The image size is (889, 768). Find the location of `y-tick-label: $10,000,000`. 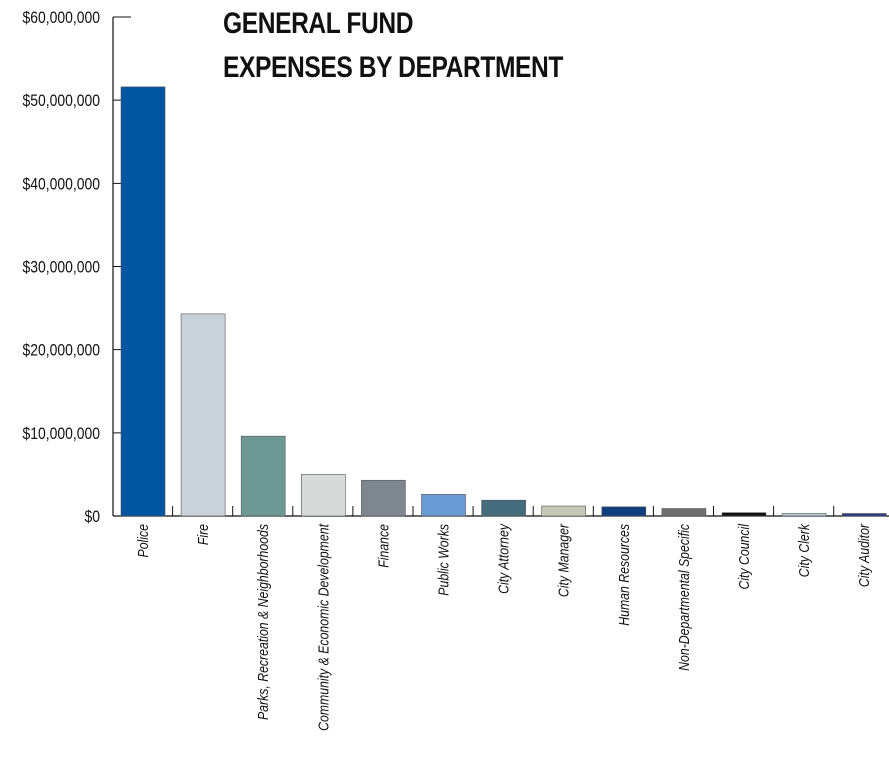

y-tick-label: $10,000,000 is located at coordinates (62, 434).